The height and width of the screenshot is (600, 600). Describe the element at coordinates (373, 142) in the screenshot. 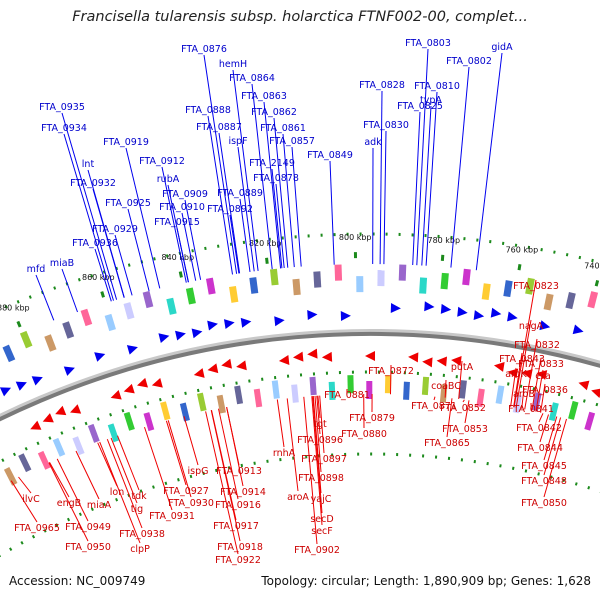

I see `forward-gene-label: adk` at that location.